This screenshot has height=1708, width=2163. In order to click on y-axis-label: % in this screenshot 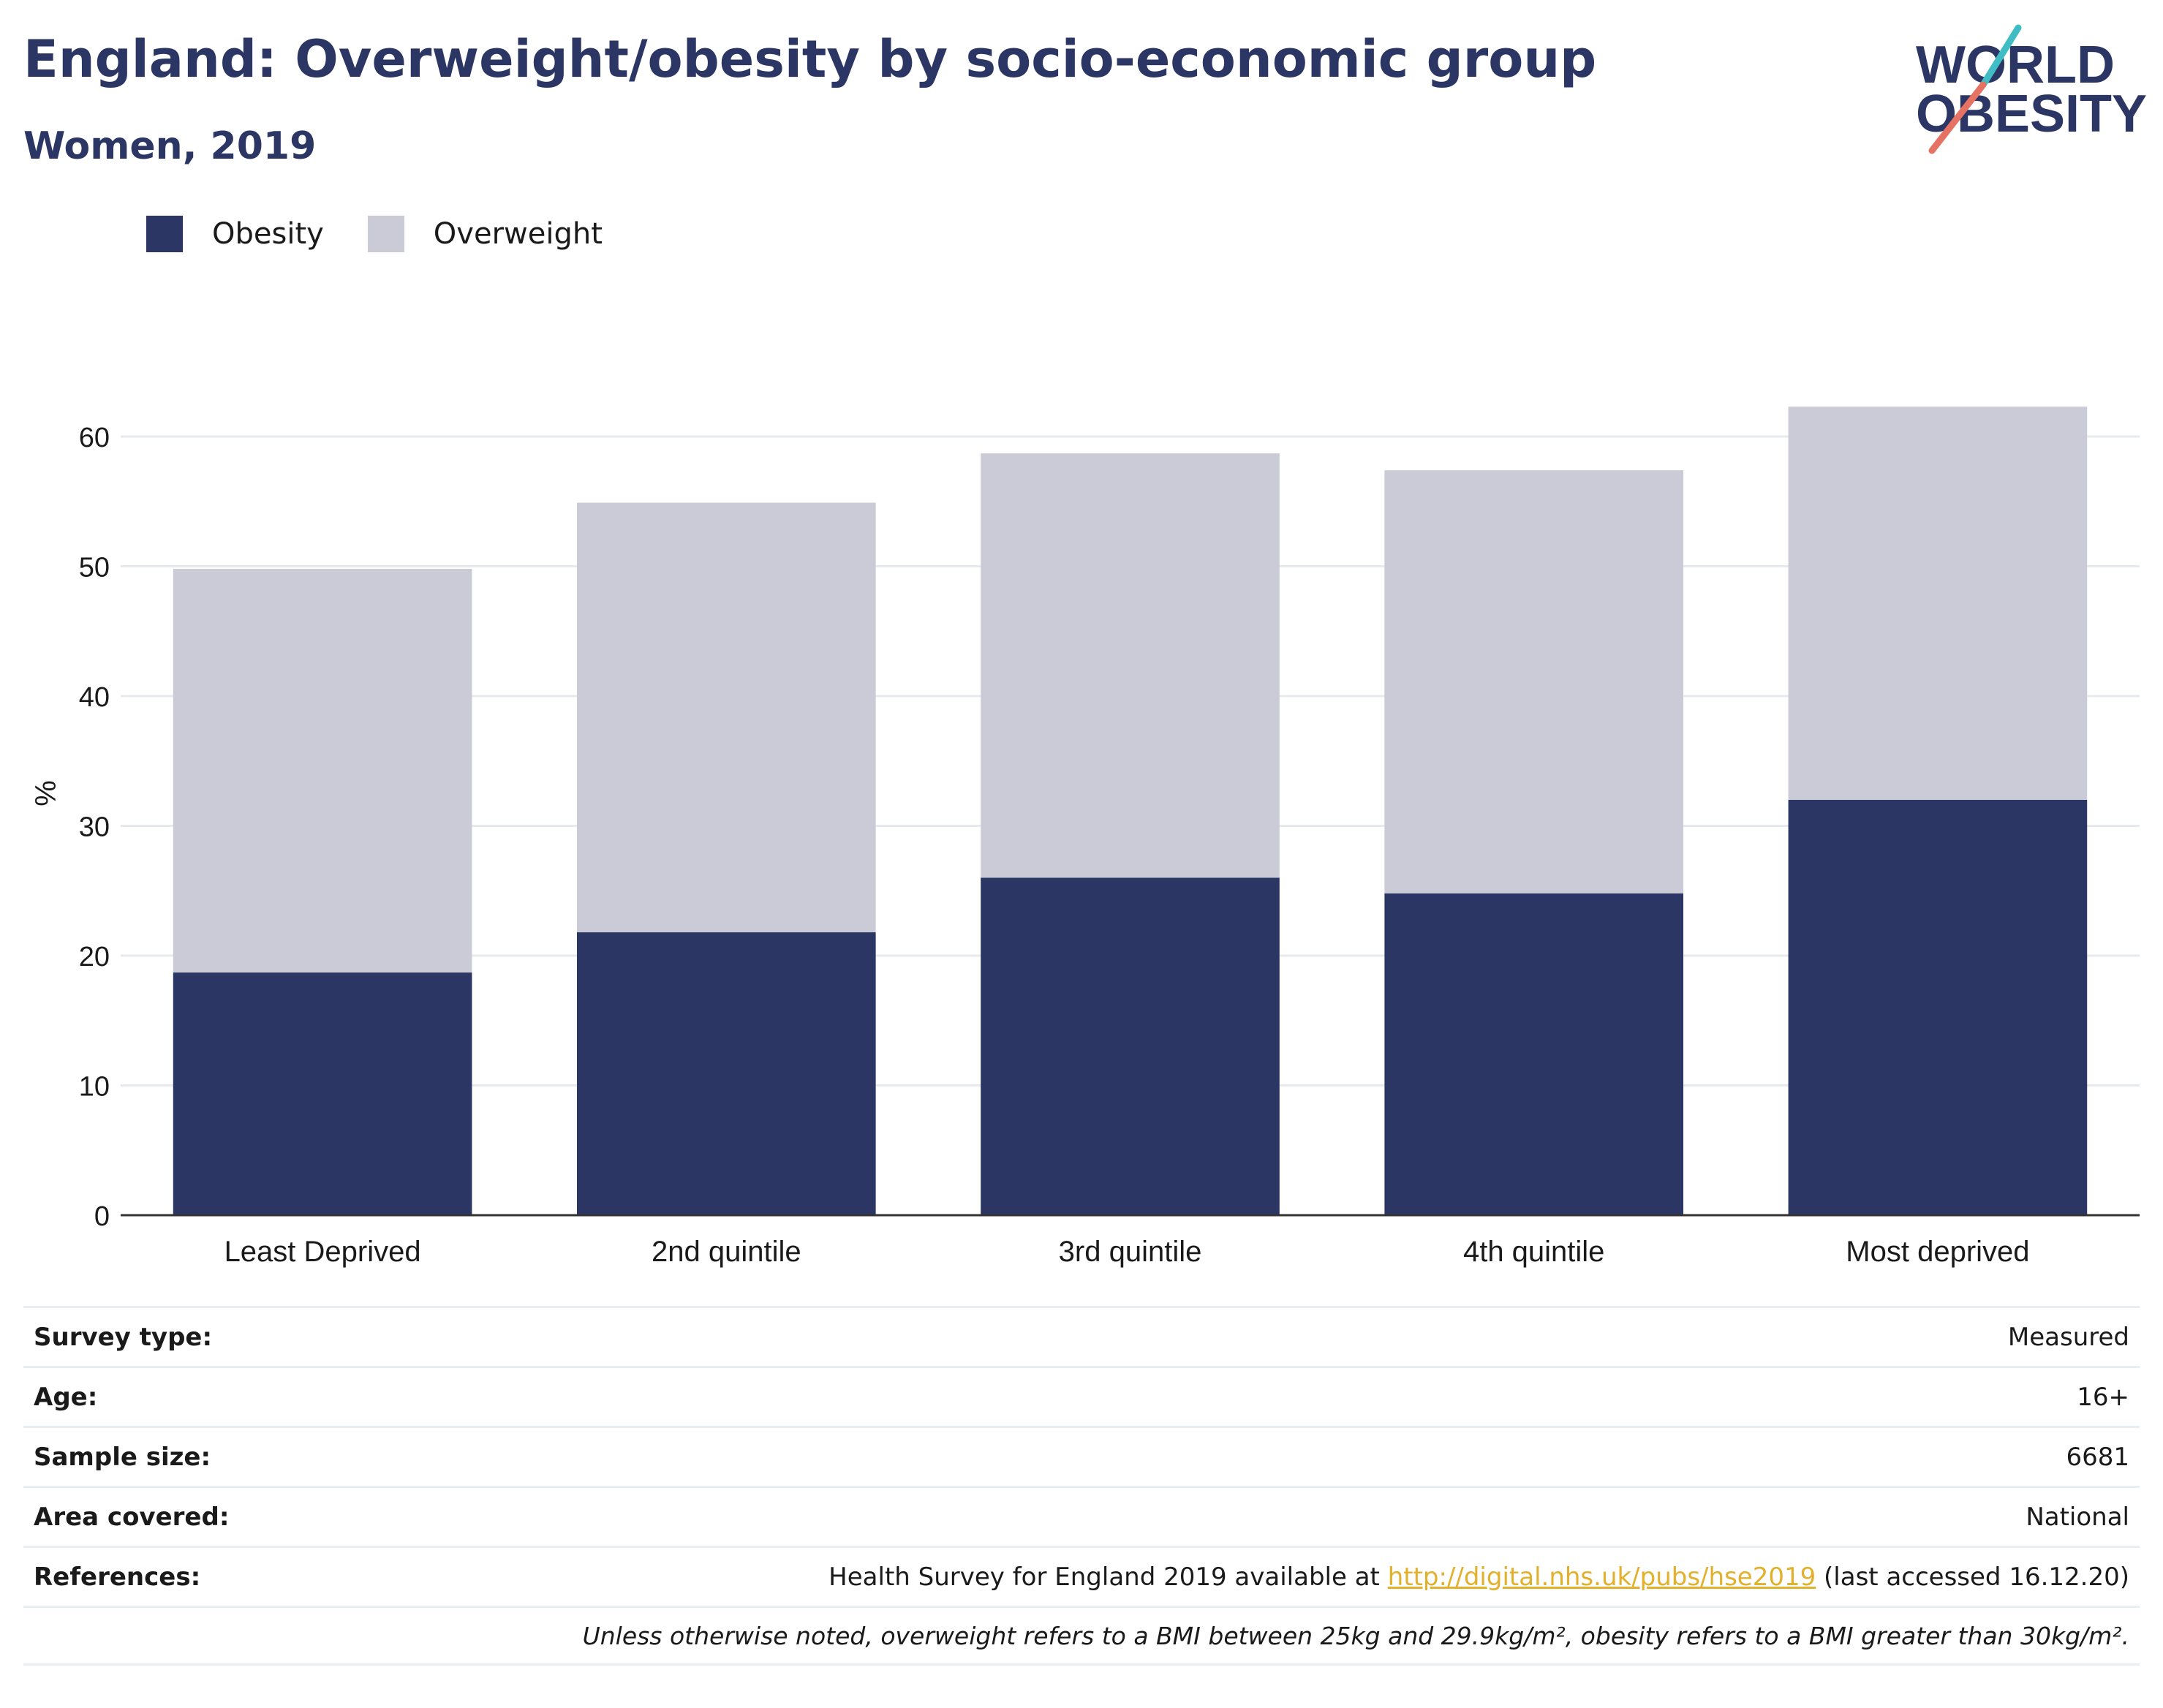, I will do `click(46, 793)`.